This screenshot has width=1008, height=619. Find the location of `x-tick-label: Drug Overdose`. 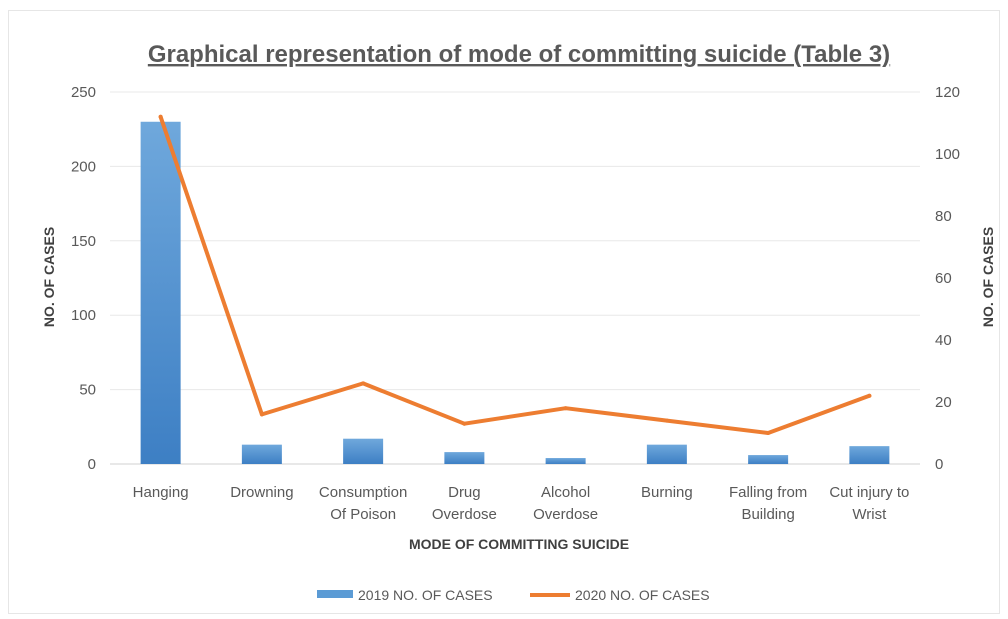

x-tick-label: Drug Overdose is located at coordinates (464, 503).